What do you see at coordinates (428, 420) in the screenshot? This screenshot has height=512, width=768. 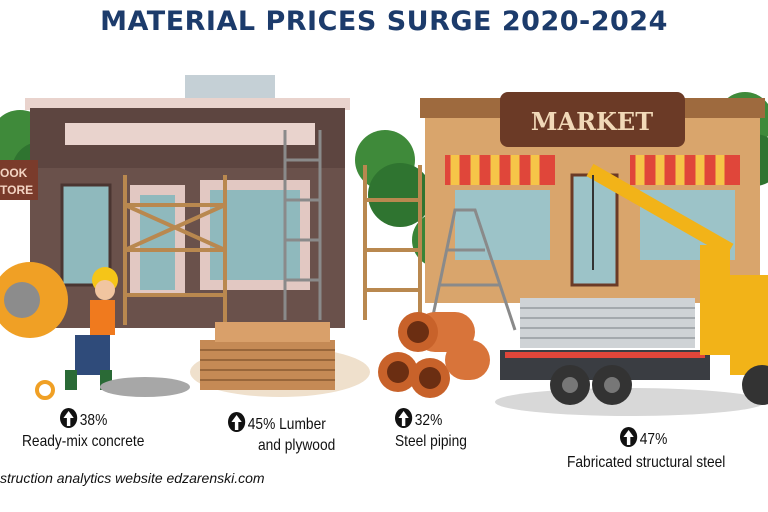 I see `stat-value: 32%` at bounding box center [428, 420].